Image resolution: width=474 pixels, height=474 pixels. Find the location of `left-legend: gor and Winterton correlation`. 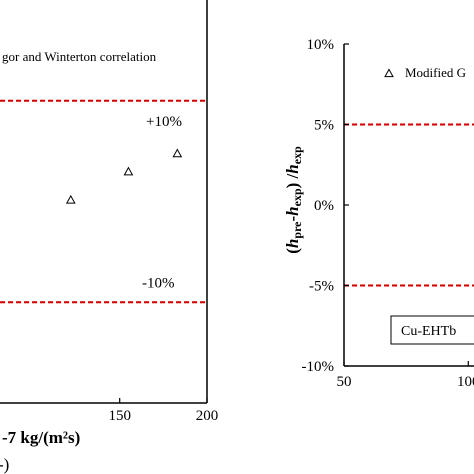

left-legend: gor and Winterton correlation is located at coordinates (79, 56).